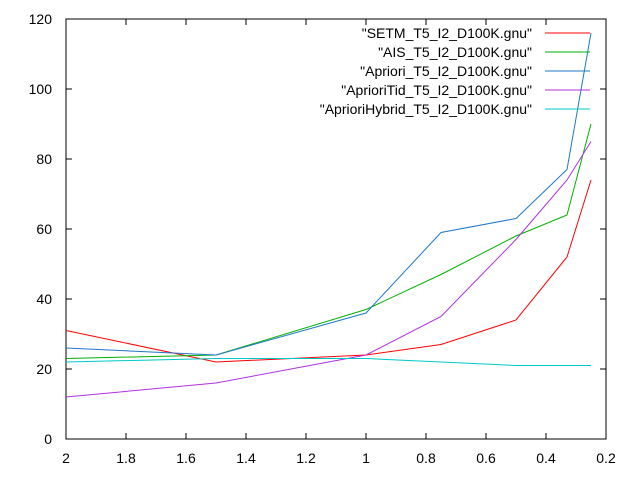 Image resolution: width=640 pixels, height=480 pixels. What do you see at coordinates (66, 458) in the screenshot?
I see `x-tick-label: 2` at bounding box center [66, 458].